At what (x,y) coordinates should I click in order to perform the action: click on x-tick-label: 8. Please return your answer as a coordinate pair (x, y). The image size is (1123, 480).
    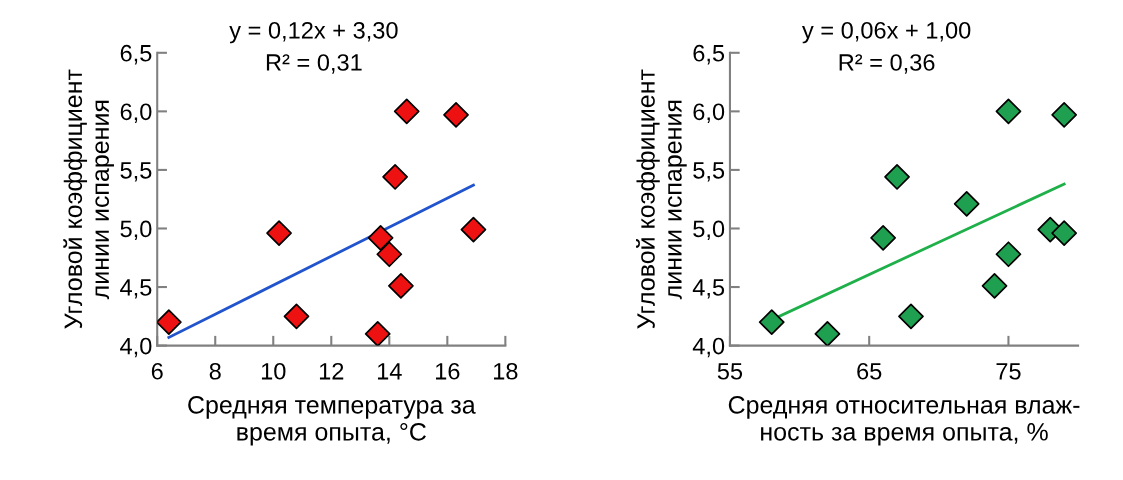
    Looking at the image, I should click on (215, 371).